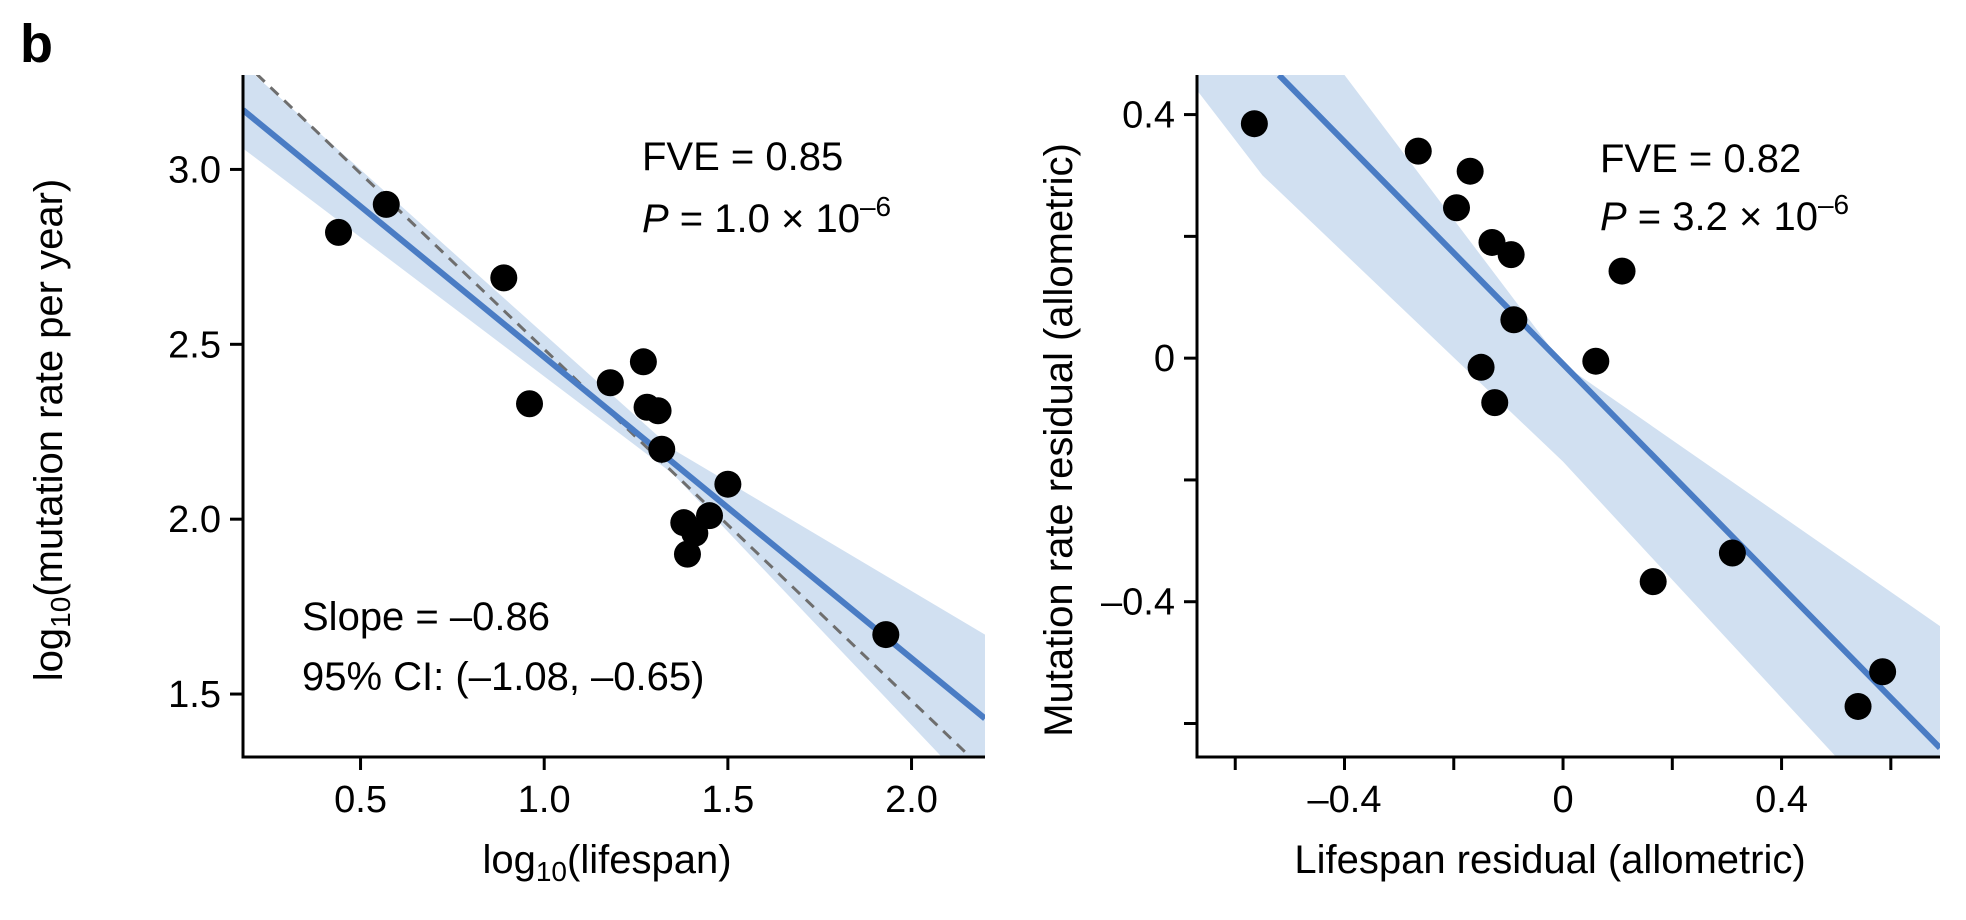 The height and width of the screenshot is (920, 1966). What do you see at coordinates (1549, 860) in the screenshot?
I see `x-axis-label: Lifespan residual (allometric)` at bounding box center [1549, 860].